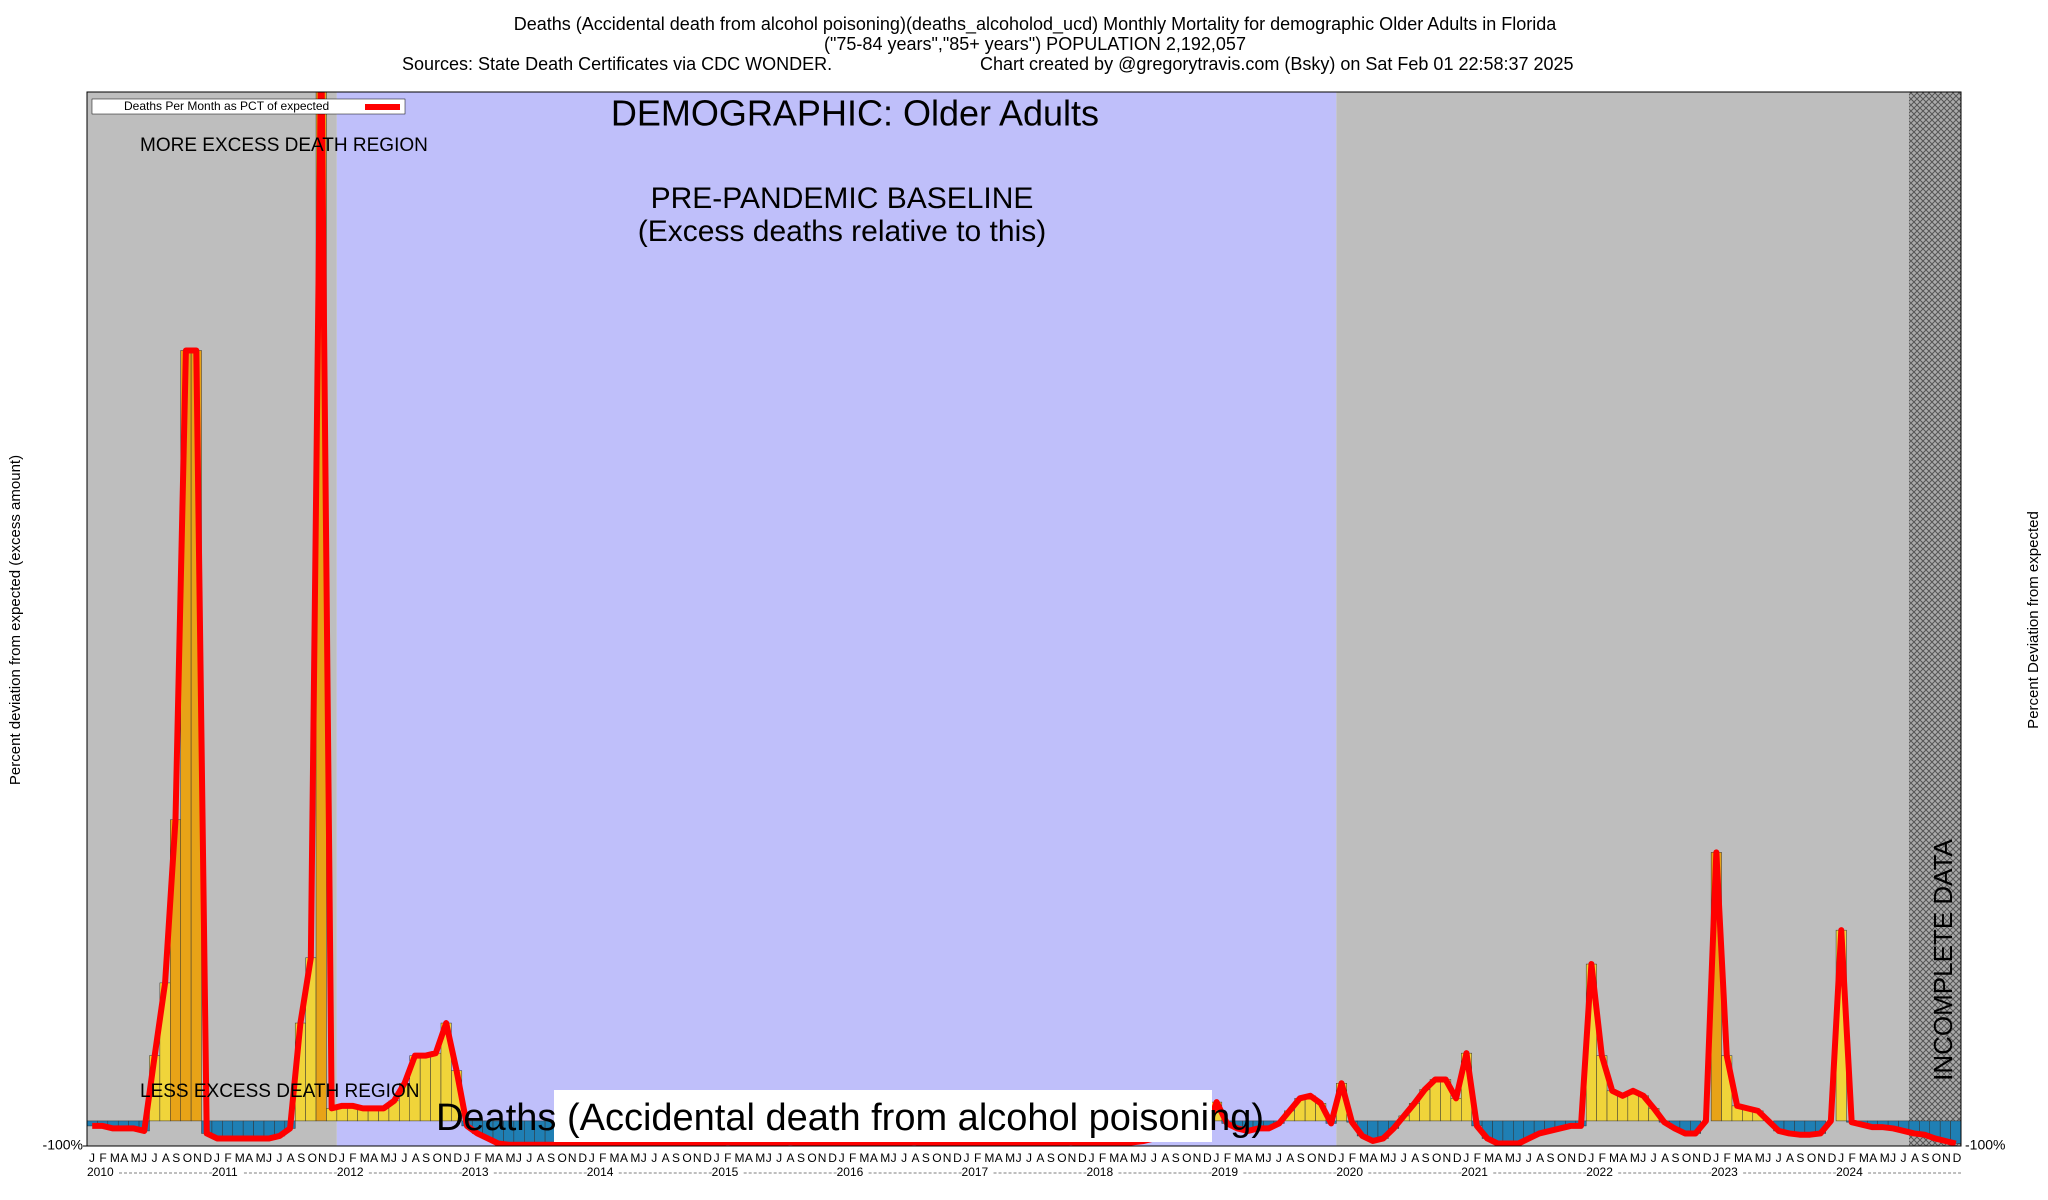 The width and height of the screenshot is (2048, 1200). Describe the element at coordinates (279, 1091) in the screenshot. I see `less-label: LESS EXCESS DEATH REGION` at that location.